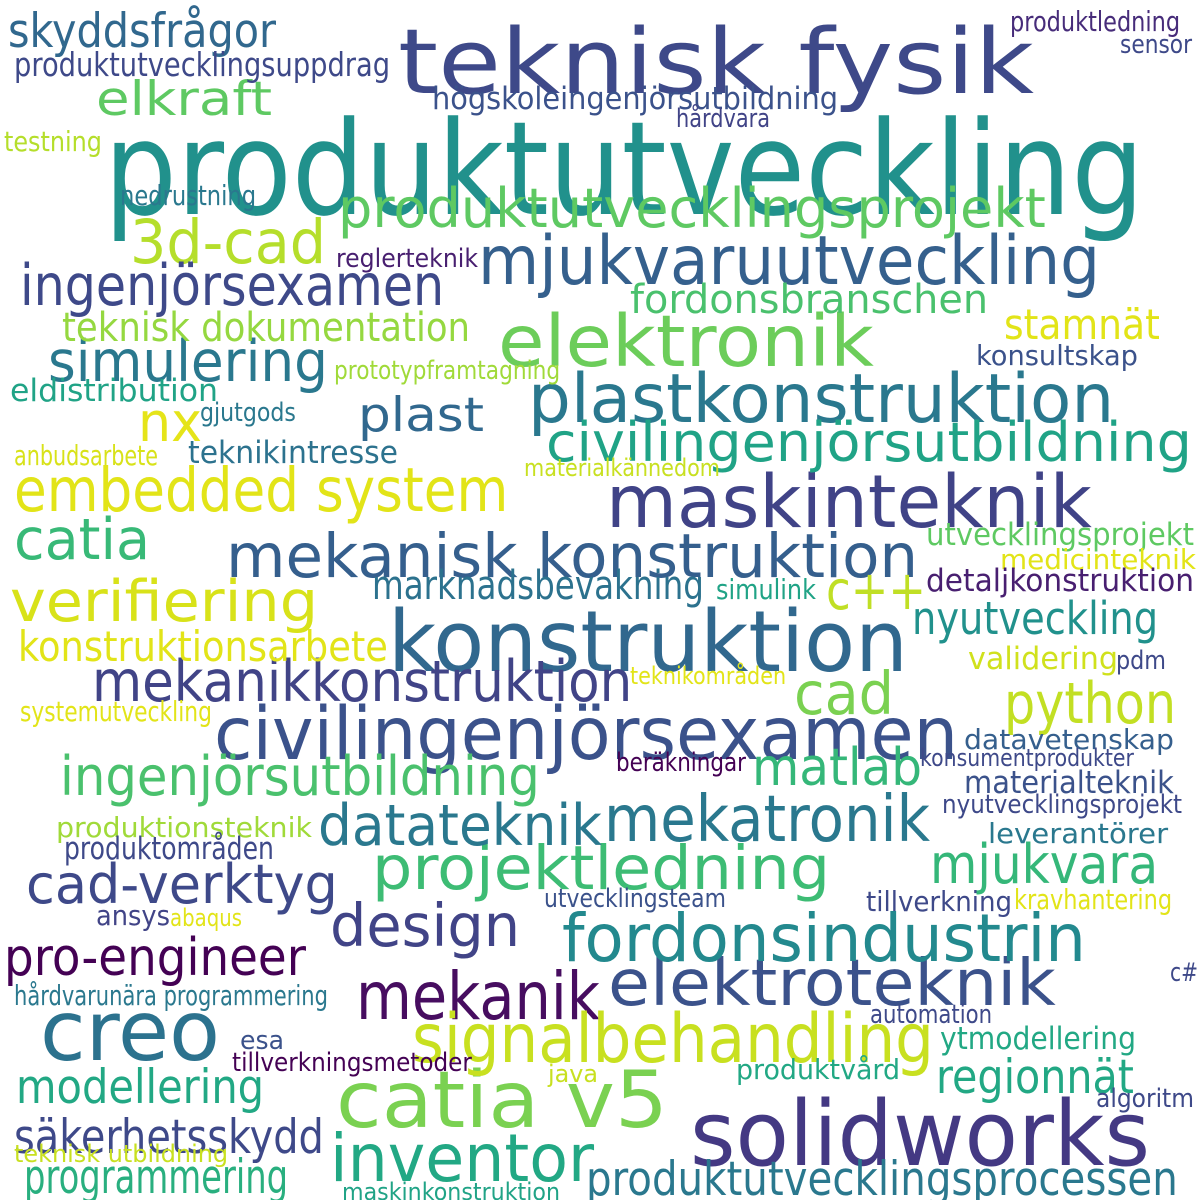  Describe the element at coordinates (460, 826) in the screenshot. I see `word: datateknik` at that location.